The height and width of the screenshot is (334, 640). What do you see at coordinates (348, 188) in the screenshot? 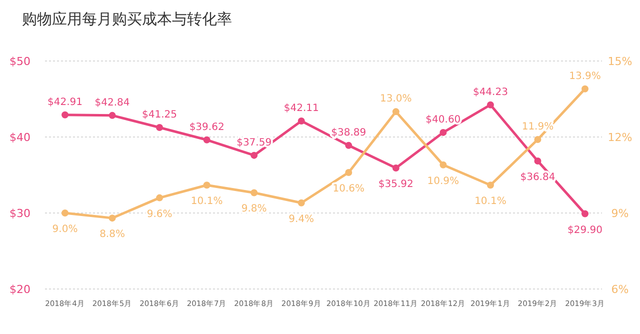
I see `data-label: 10.6%` at bounding box center [348, 188].